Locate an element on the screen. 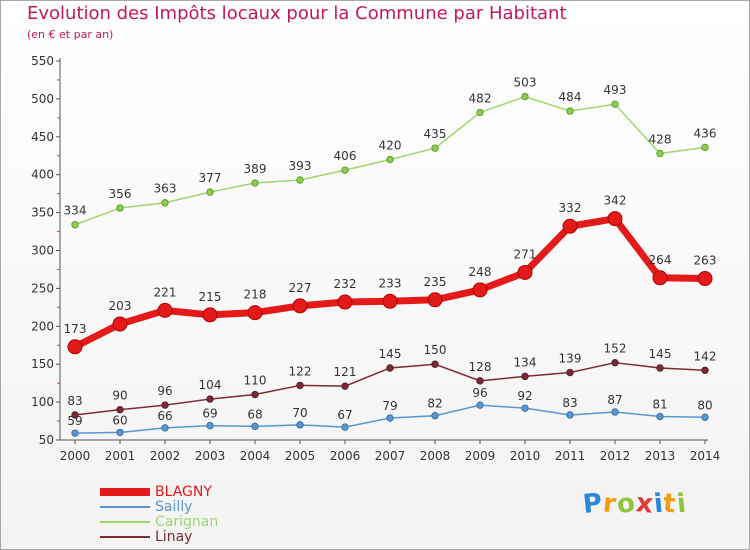  legend-item-linay: Linay is located at coordinates (159, 536).